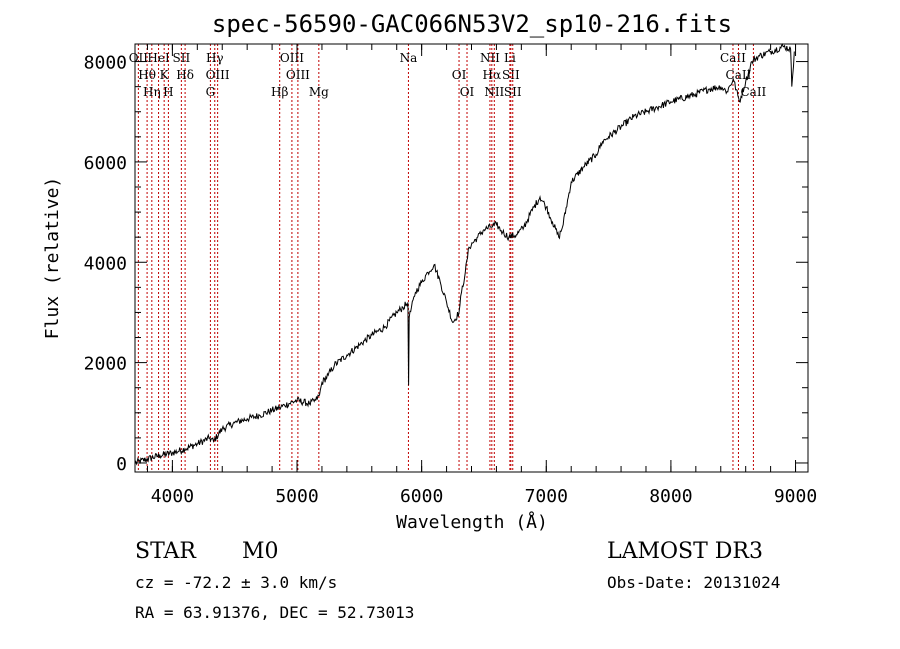  I want to click on object-subclass: M0, so click(260, 551).